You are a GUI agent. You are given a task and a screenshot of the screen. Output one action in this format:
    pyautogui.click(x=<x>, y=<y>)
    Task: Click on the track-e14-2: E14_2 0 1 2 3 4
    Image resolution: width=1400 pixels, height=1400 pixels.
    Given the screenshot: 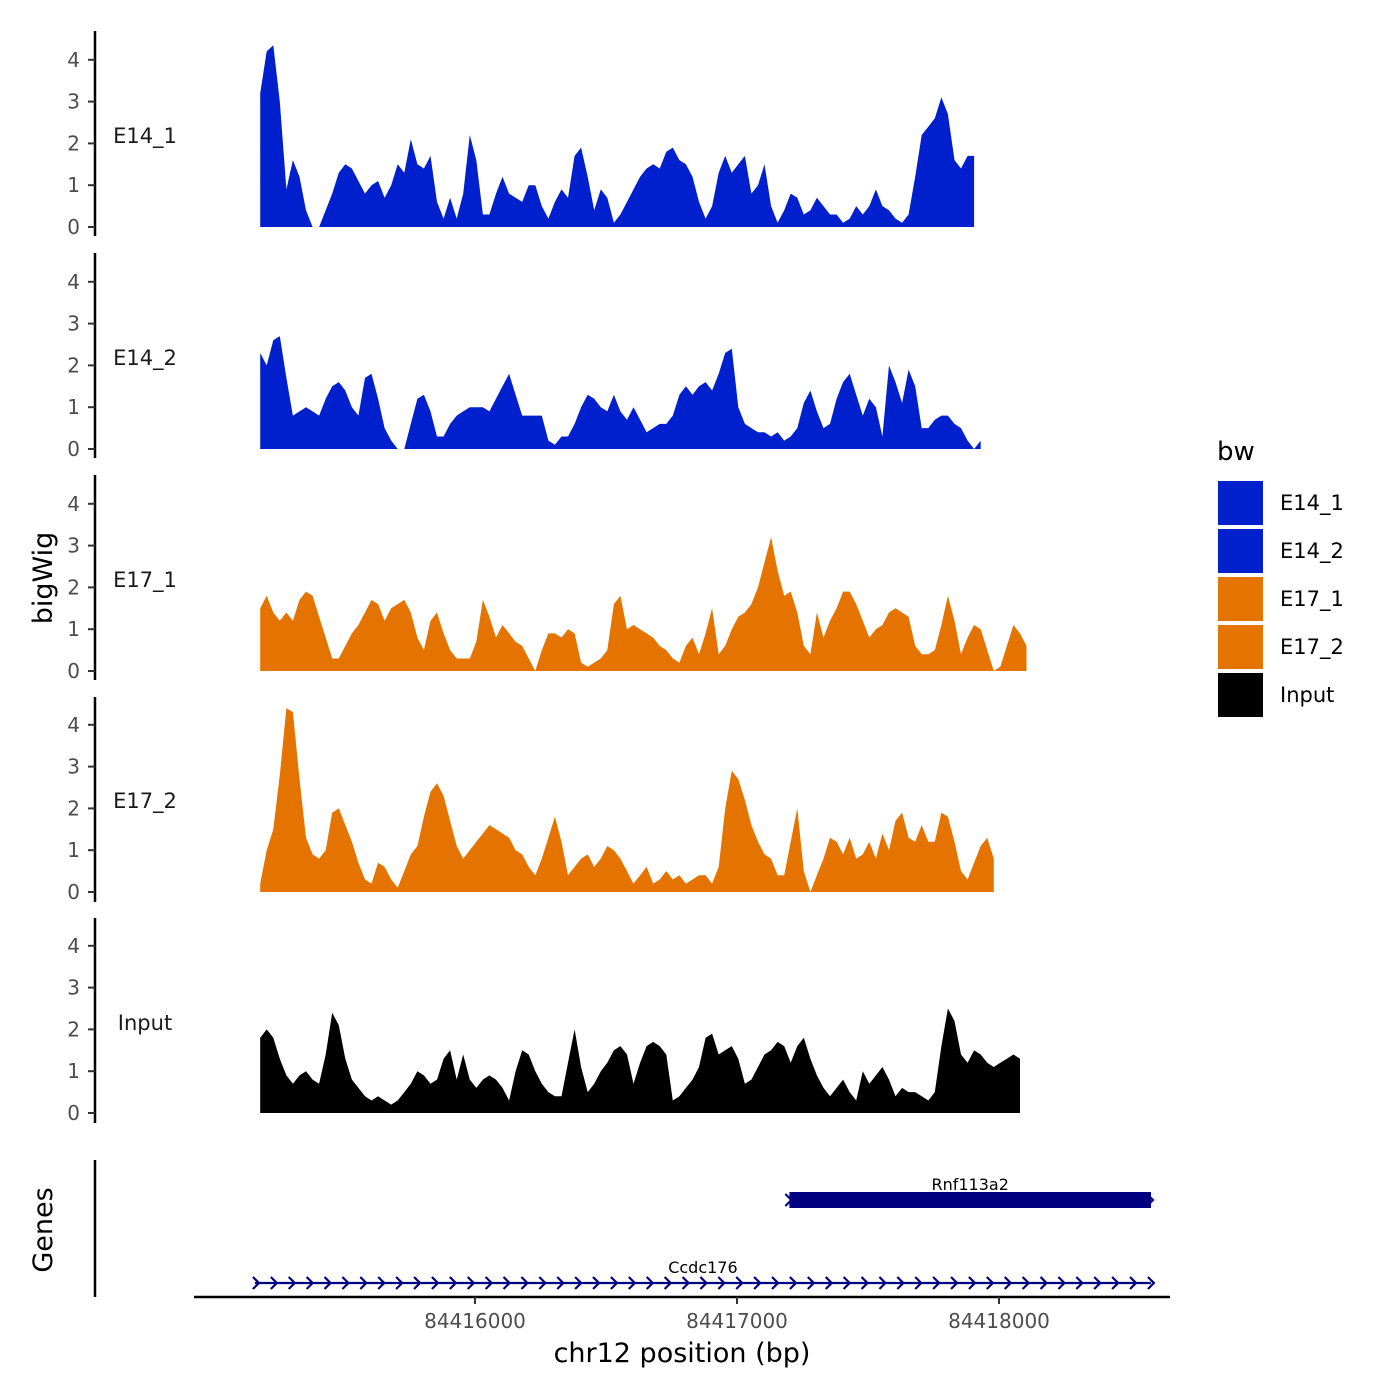 What is the action you would take?
    pyautogui.click(x=524, y=357)
    